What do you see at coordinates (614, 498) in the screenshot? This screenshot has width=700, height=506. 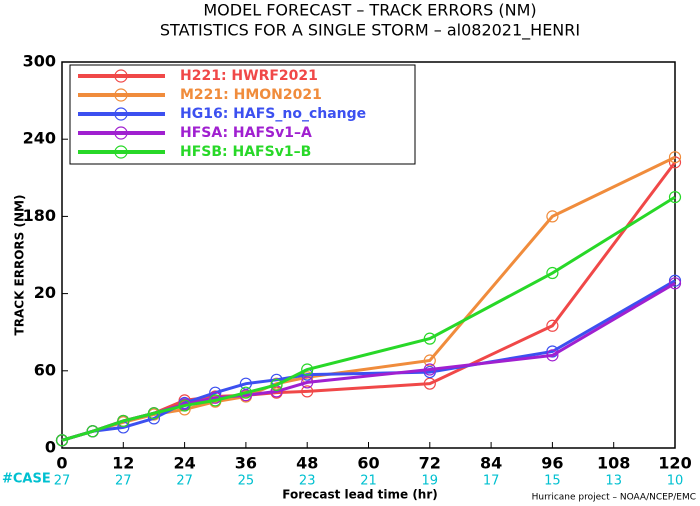 I see `credit: Hurricane project – NOAA/NCEP/EMC` at bounding box center [614, 498].